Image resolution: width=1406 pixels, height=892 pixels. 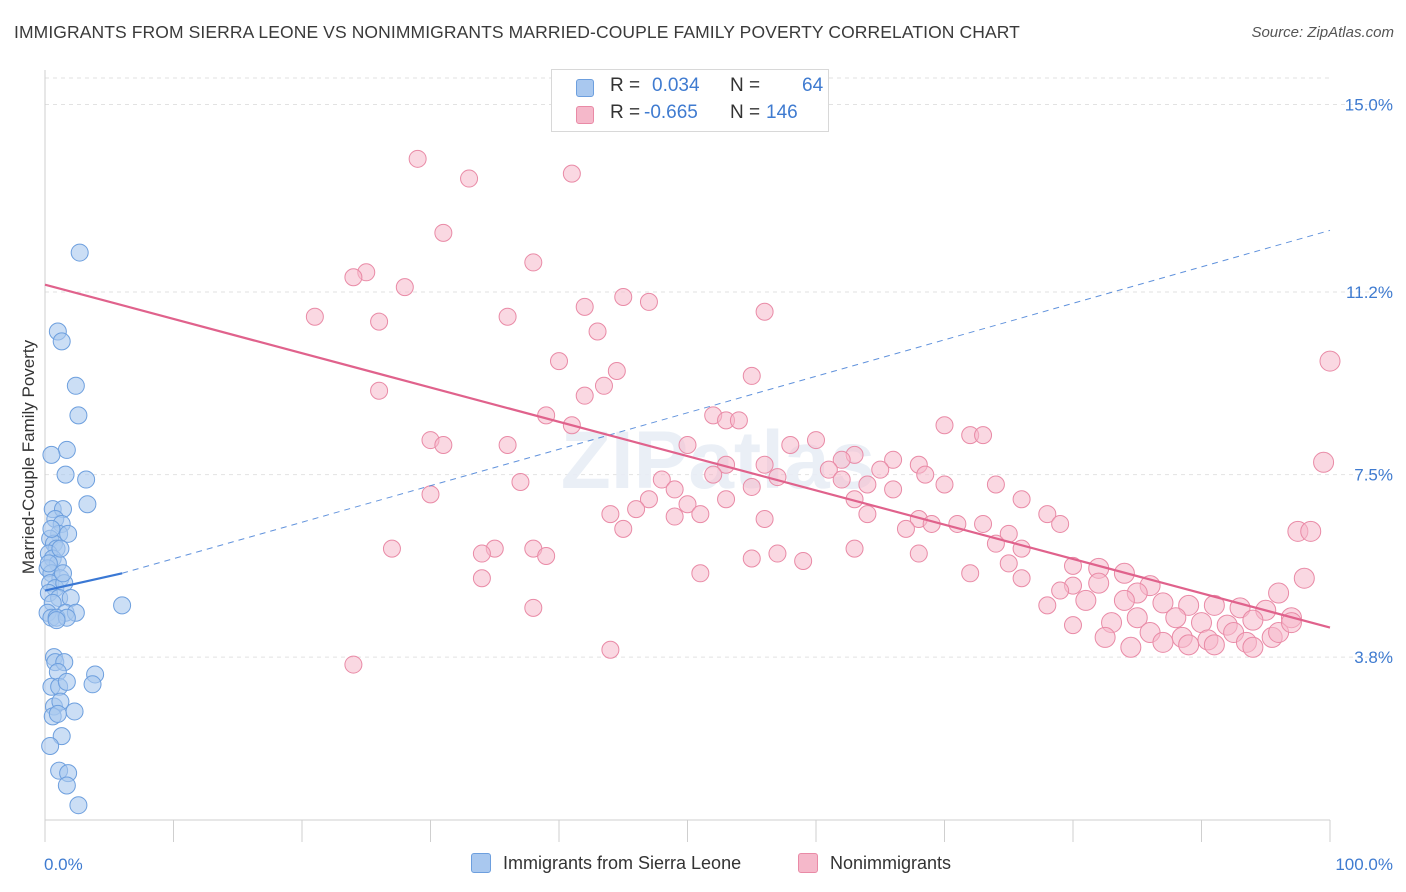 I want to click on legend-r-label: R =, so click(x=625, y=85).